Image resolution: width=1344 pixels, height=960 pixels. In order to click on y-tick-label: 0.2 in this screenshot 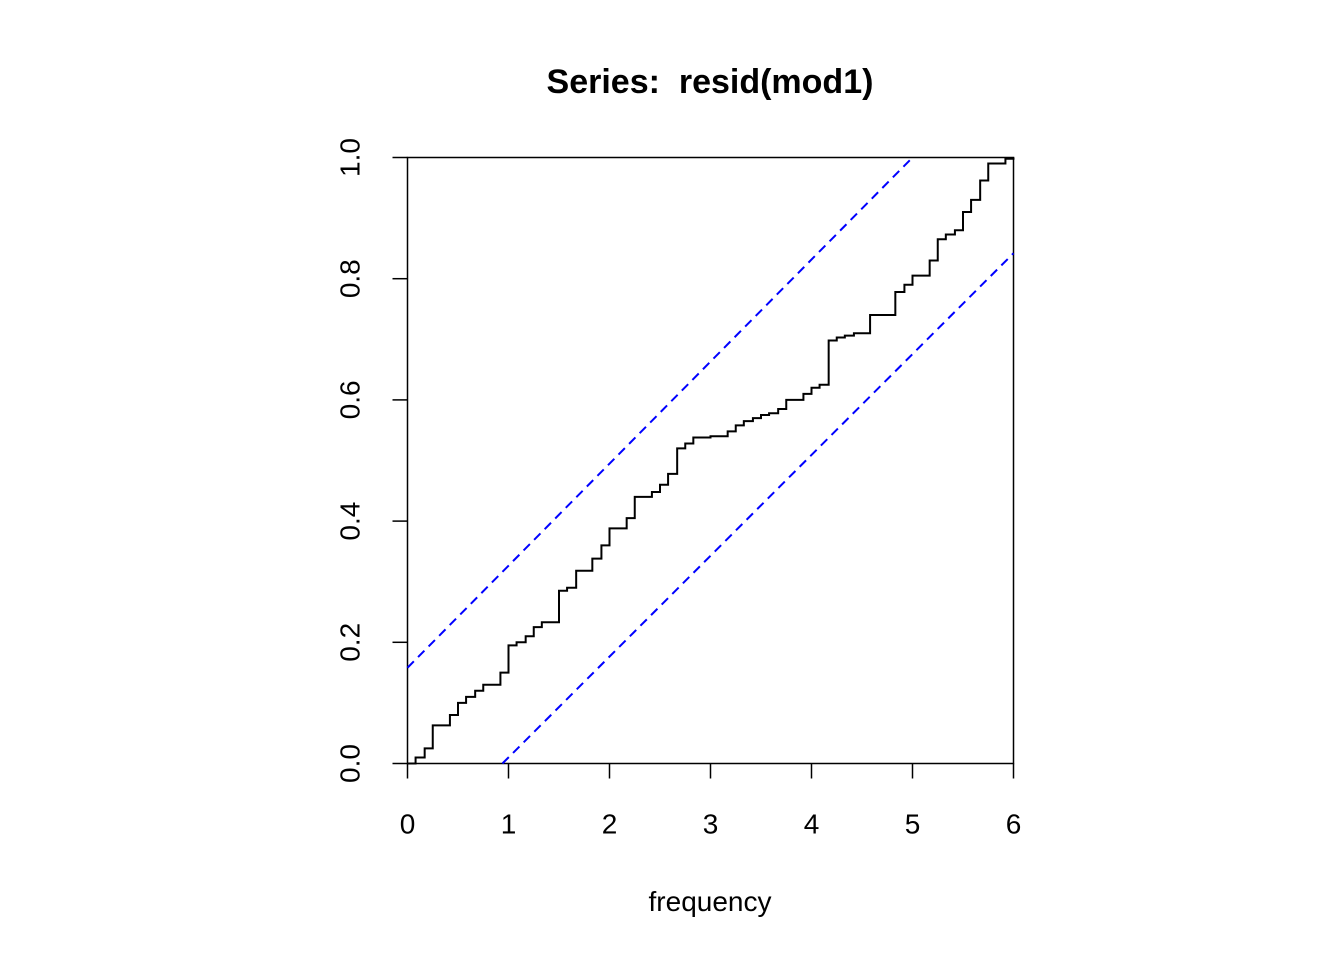, I will do `click(350, 642)`.